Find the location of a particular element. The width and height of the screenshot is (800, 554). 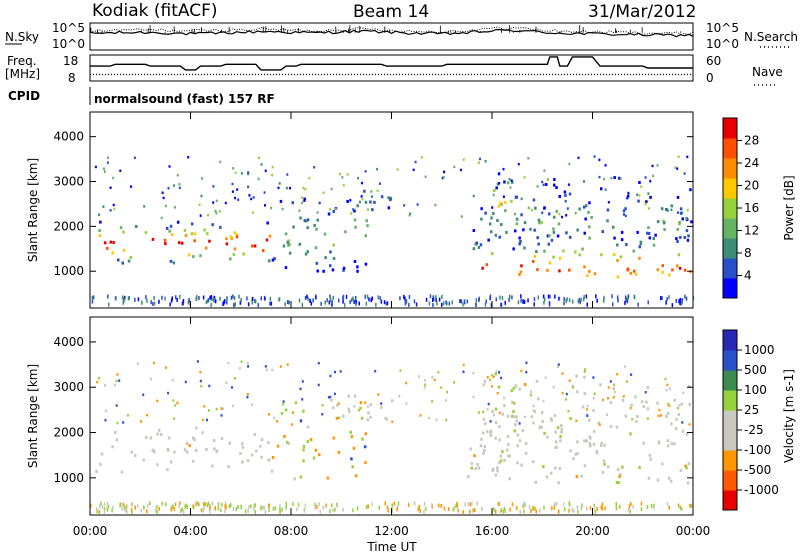

cpid-panel: CPID normalsound (fast) 157 RF is located at coordinates (141, 96).